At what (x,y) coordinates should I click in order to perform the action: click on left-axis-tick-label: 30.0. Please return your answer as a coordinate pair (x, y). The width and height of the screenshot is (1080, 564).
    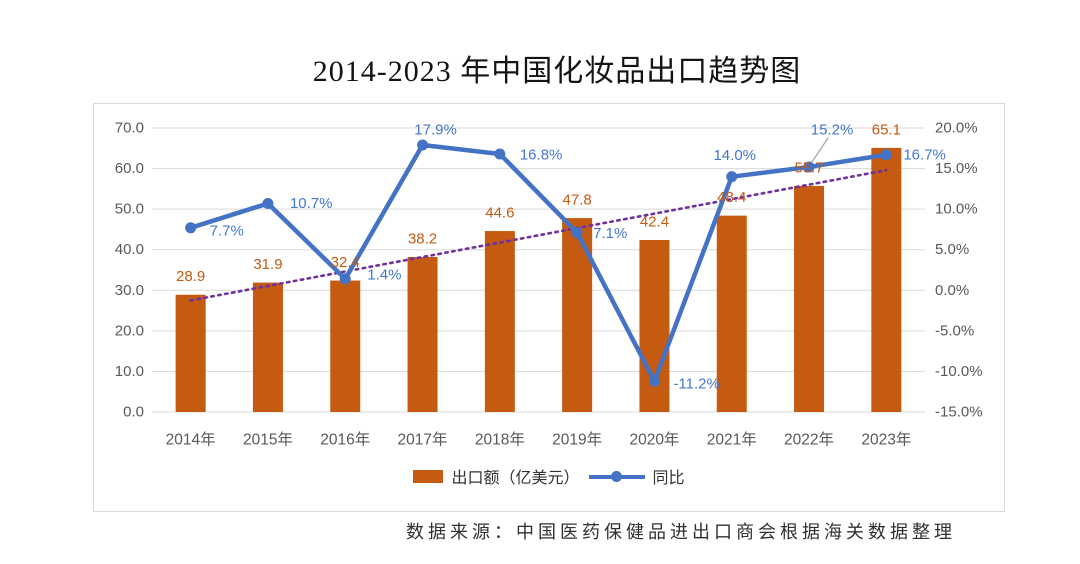
    Looking at the image, I should click on (129, 290).